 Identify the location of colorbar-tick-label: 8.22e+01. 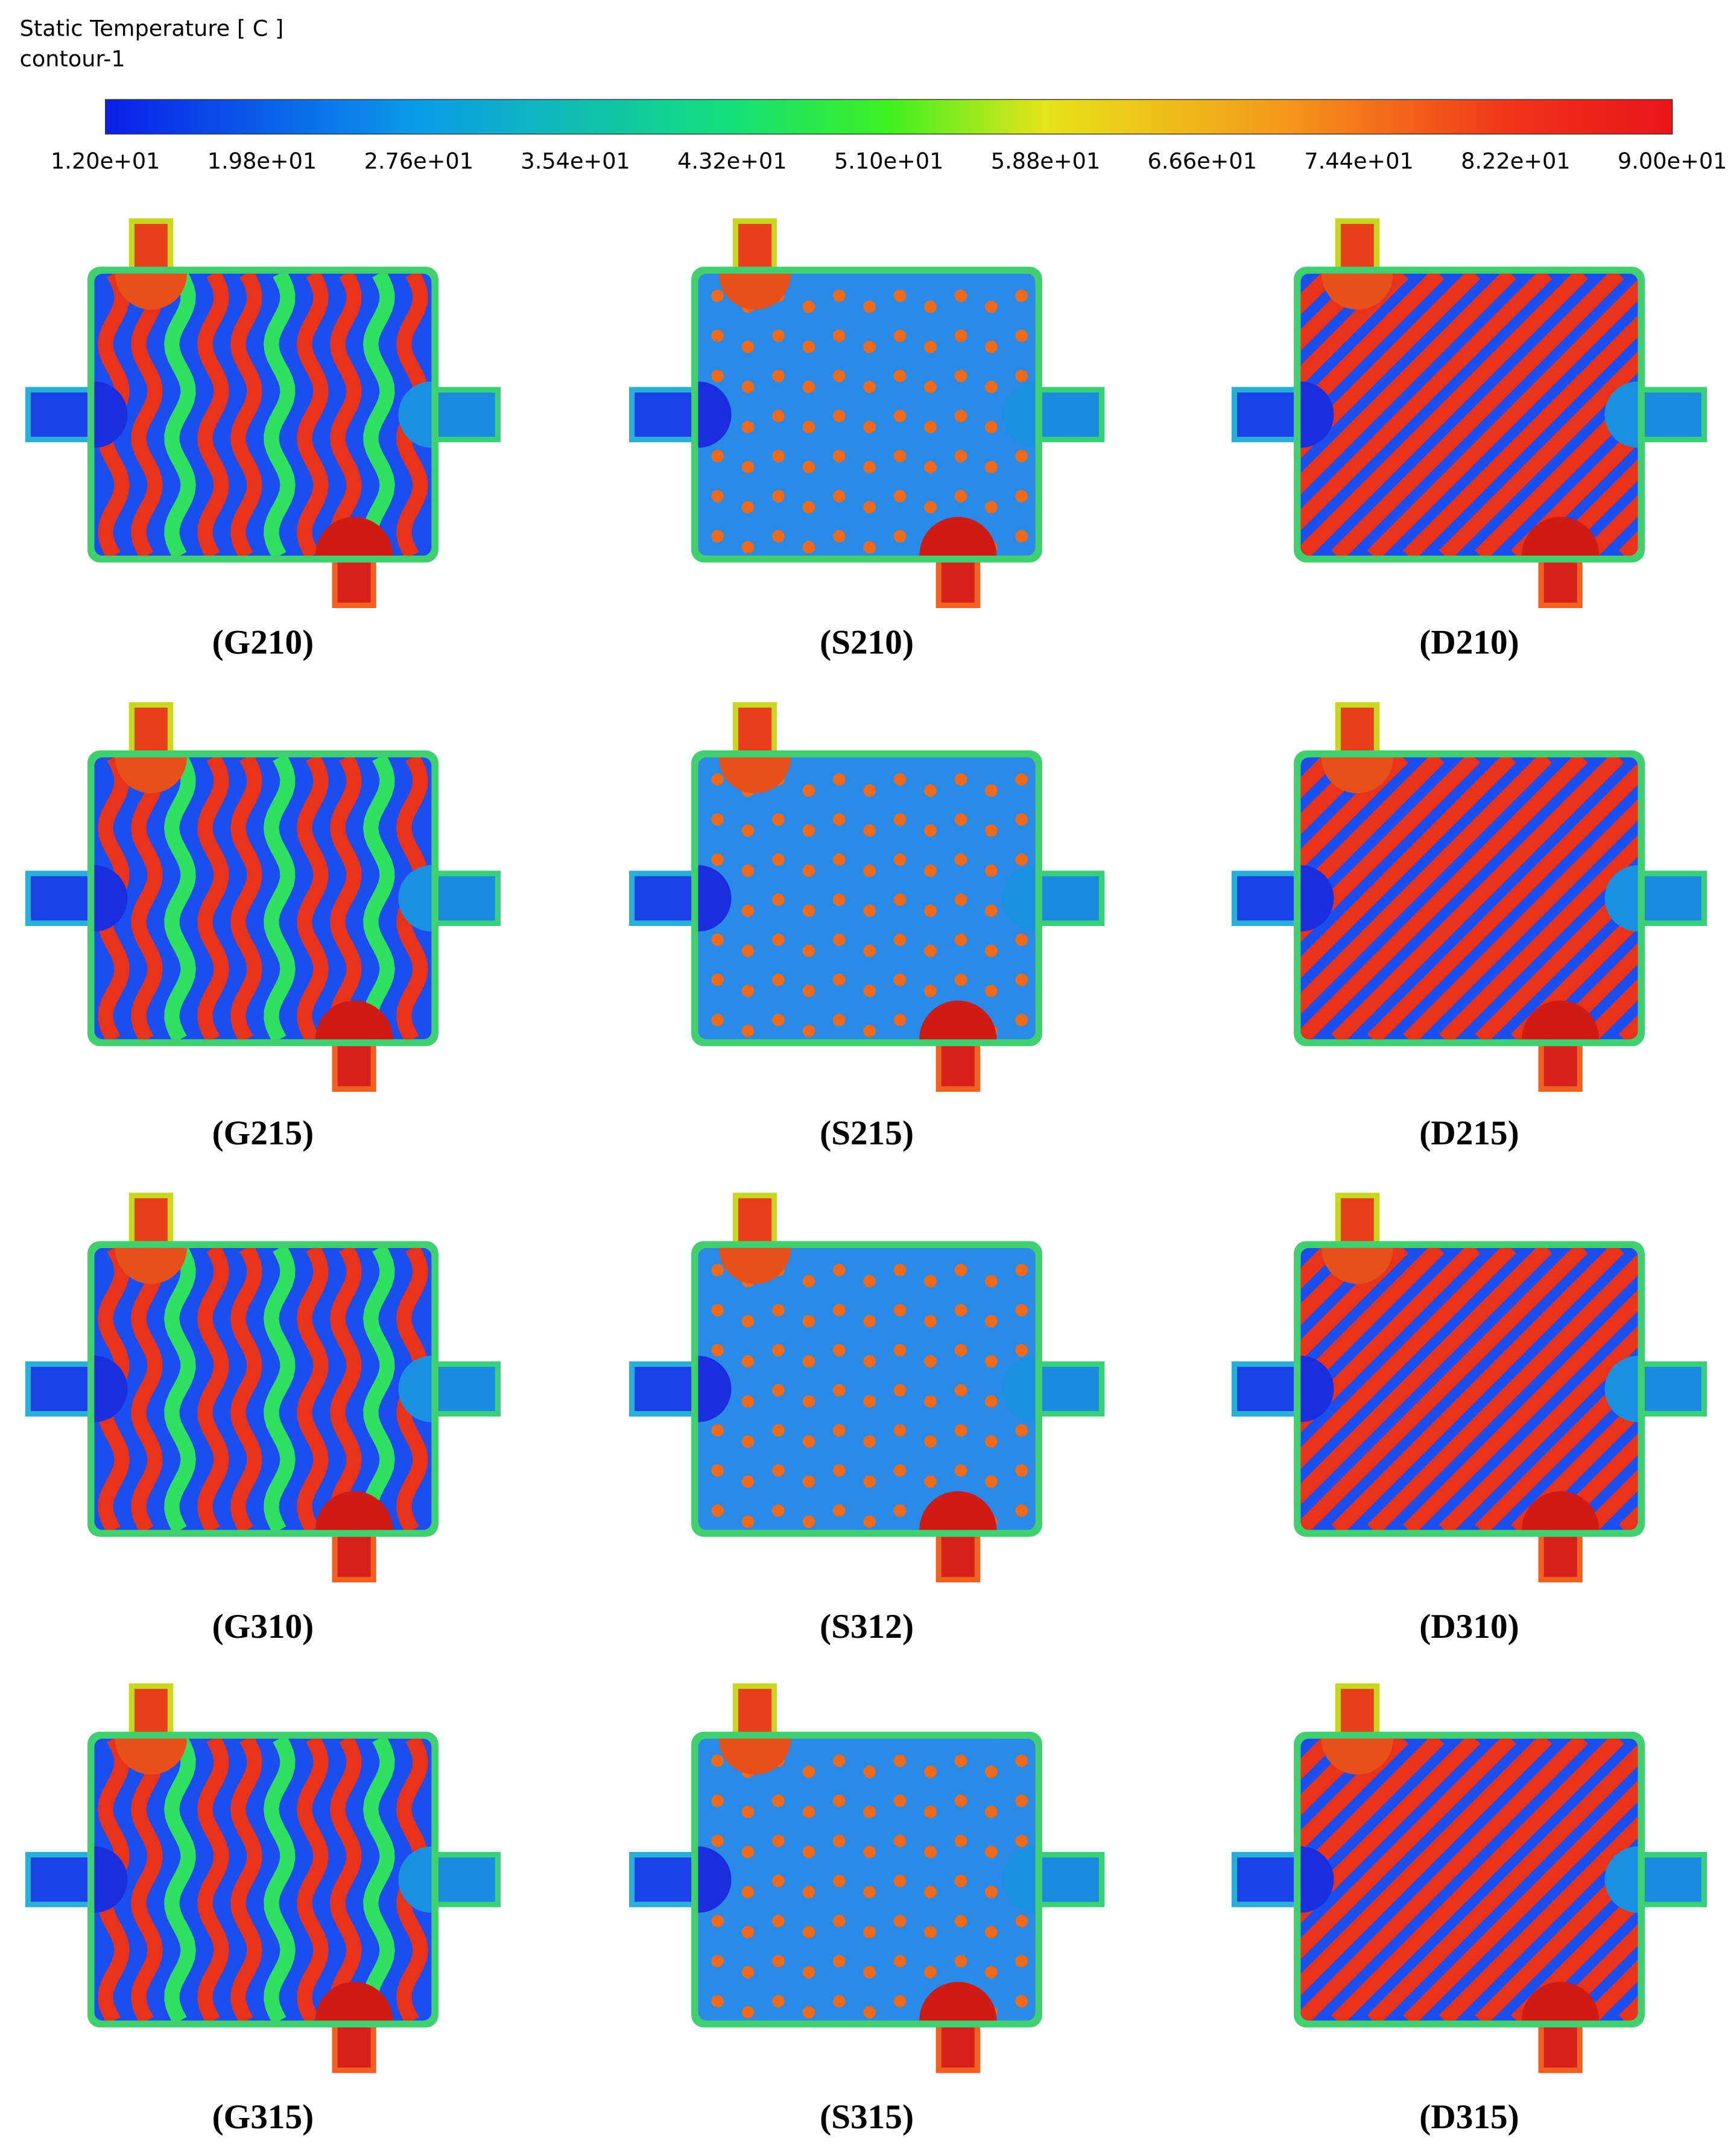
(1516, 161).